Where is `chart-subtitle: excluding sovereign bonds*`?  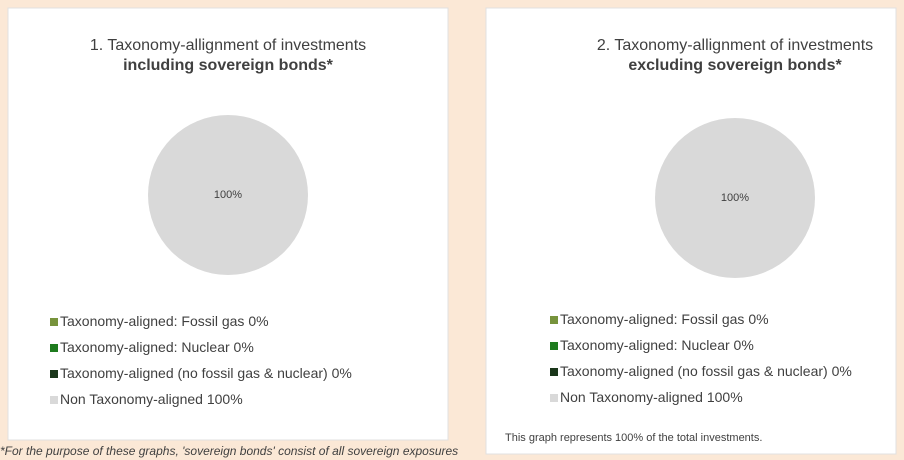
chart-subtitle: excluding sovereign bonds* is located at coordinates (735, 65).